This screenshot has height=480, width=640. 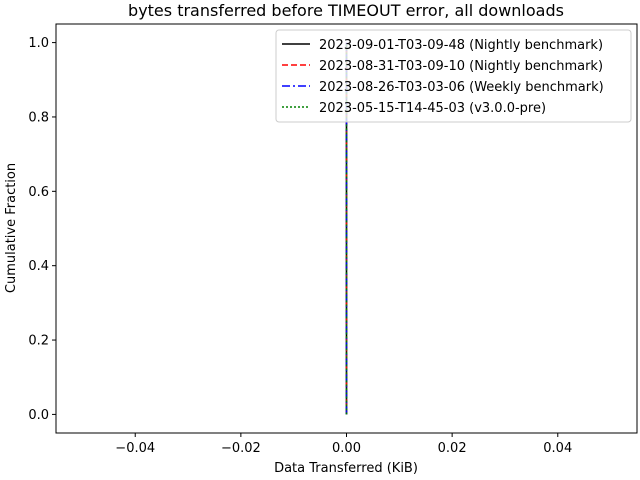 What do you see at coordinates (461, 87) in the screenshot?
I see `legend-label-3: 2023-08-26-T03-03-06 (Weekly benchmark)` at bounding box center [461, 87].